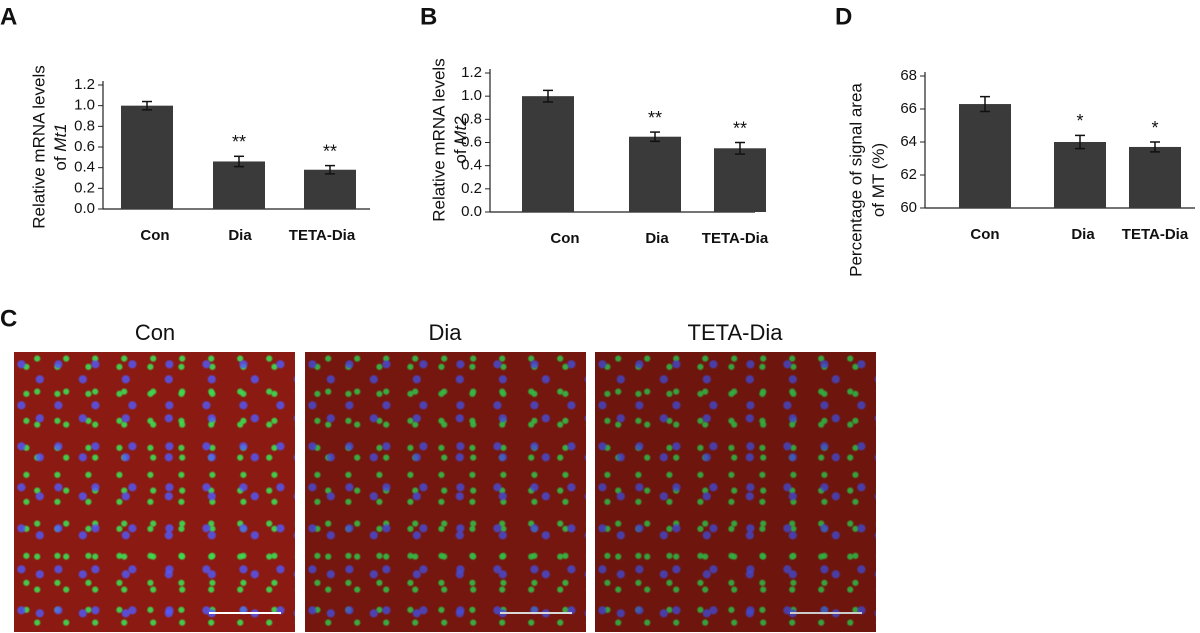  Describe the element at coordinates (8, 318) in the screenshot. I see `panel-label: C` at that location.